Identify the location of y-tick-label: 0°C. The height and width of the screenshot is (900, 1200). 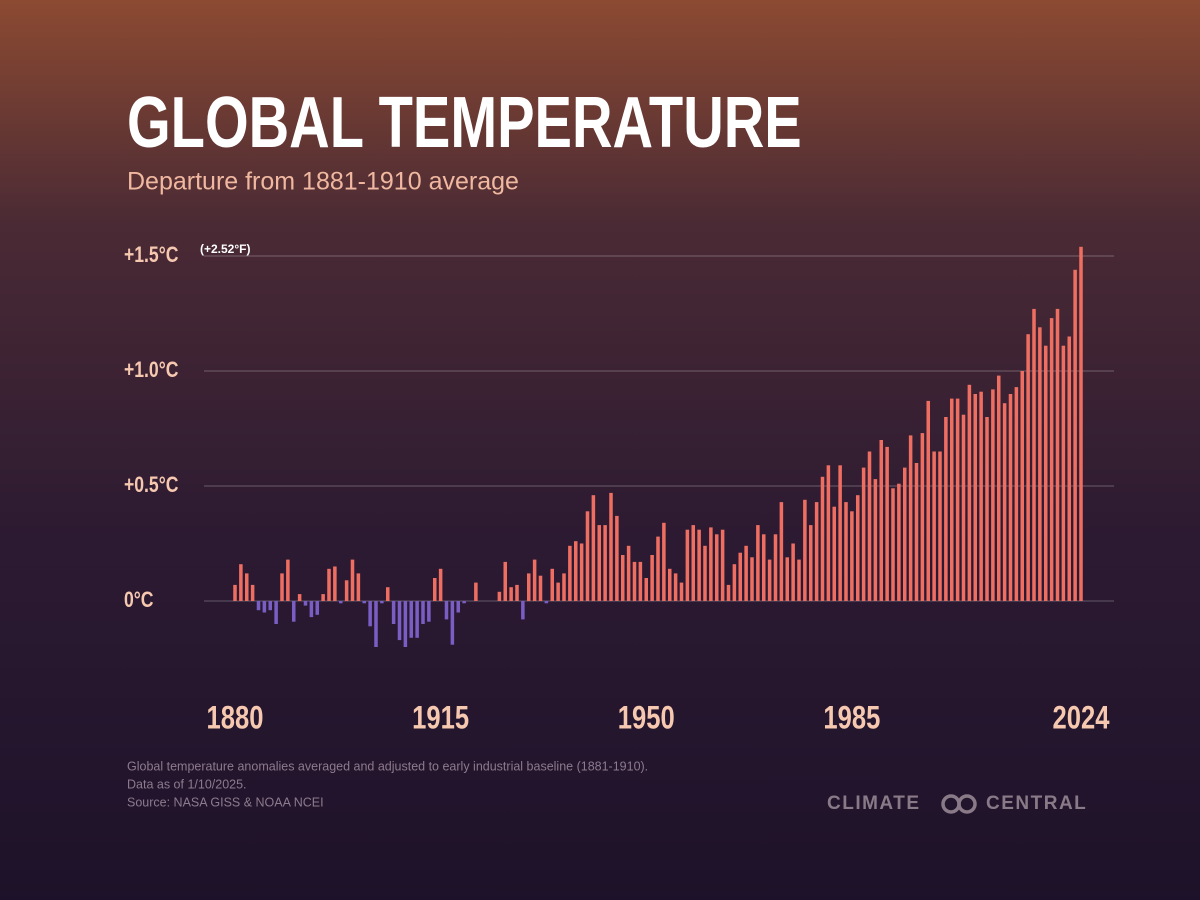
(139, 600).